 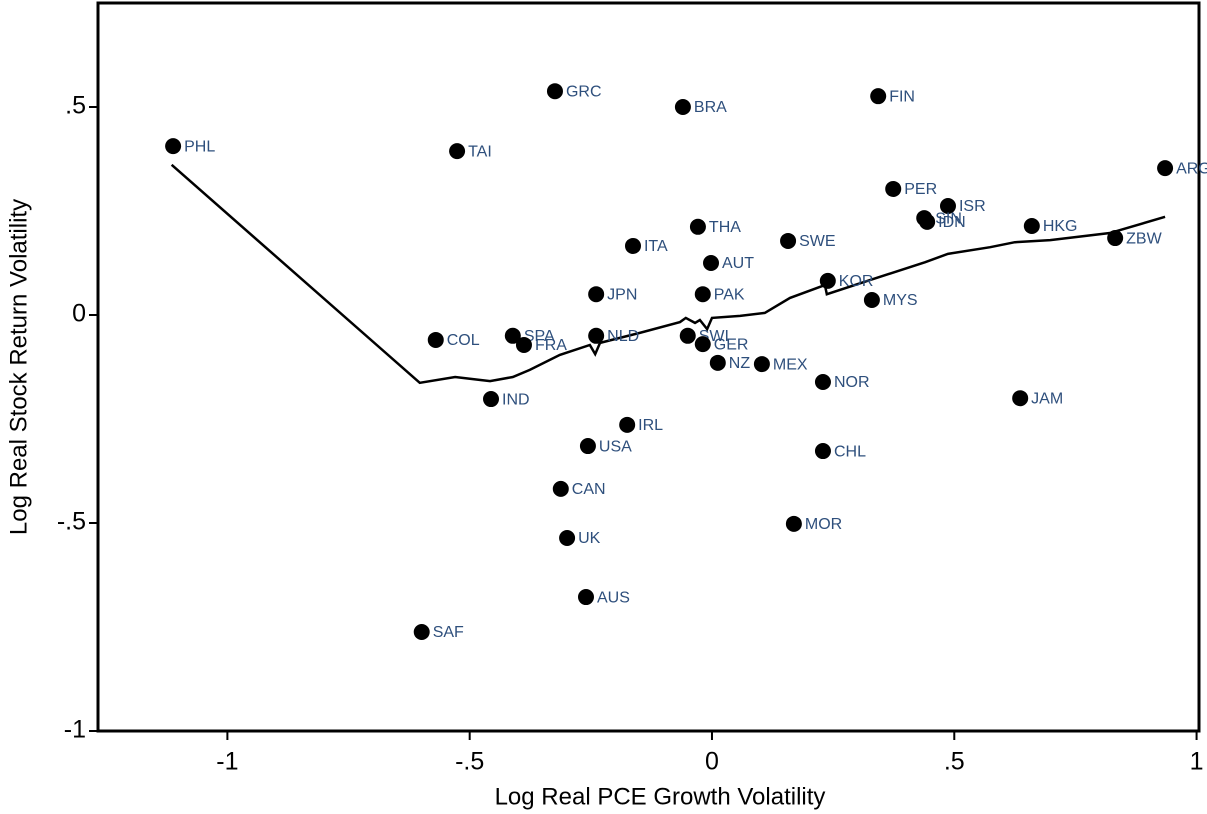 I want to click on point-label: KOR, so click(x=856, y=281).